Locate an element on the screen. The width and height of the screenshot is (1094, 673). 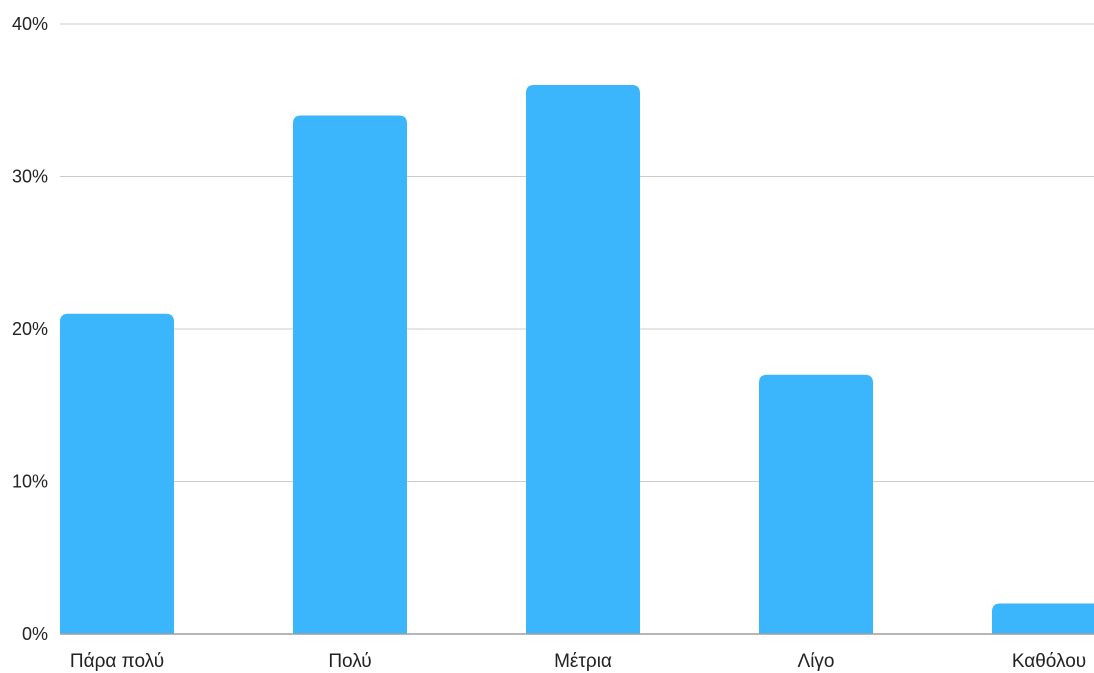
y-tick-label: 20% is located at coordinates (30, 329).